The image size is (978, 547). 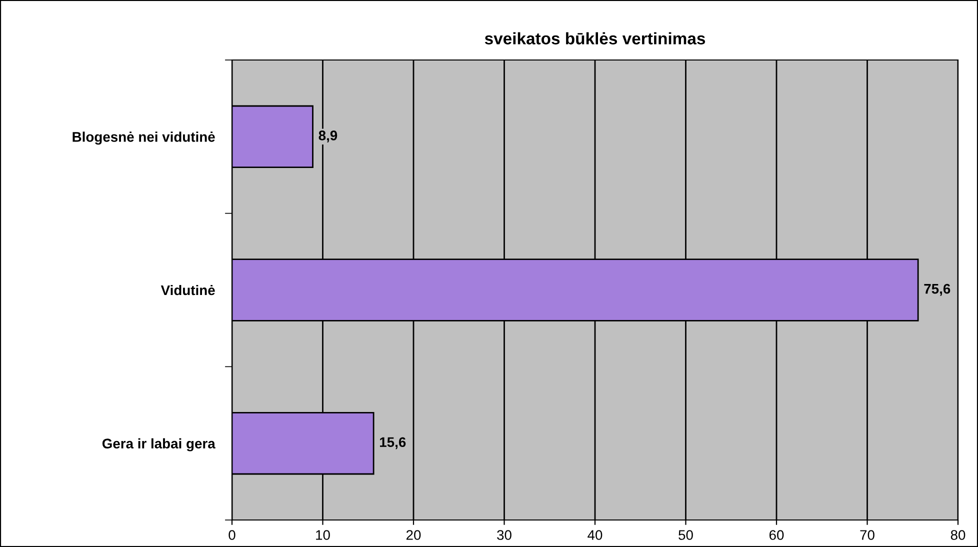 What do you see at coordinates (393, 443) in the screenshot?
I see `data-label: 15,6` at bounding box center [393, 443].